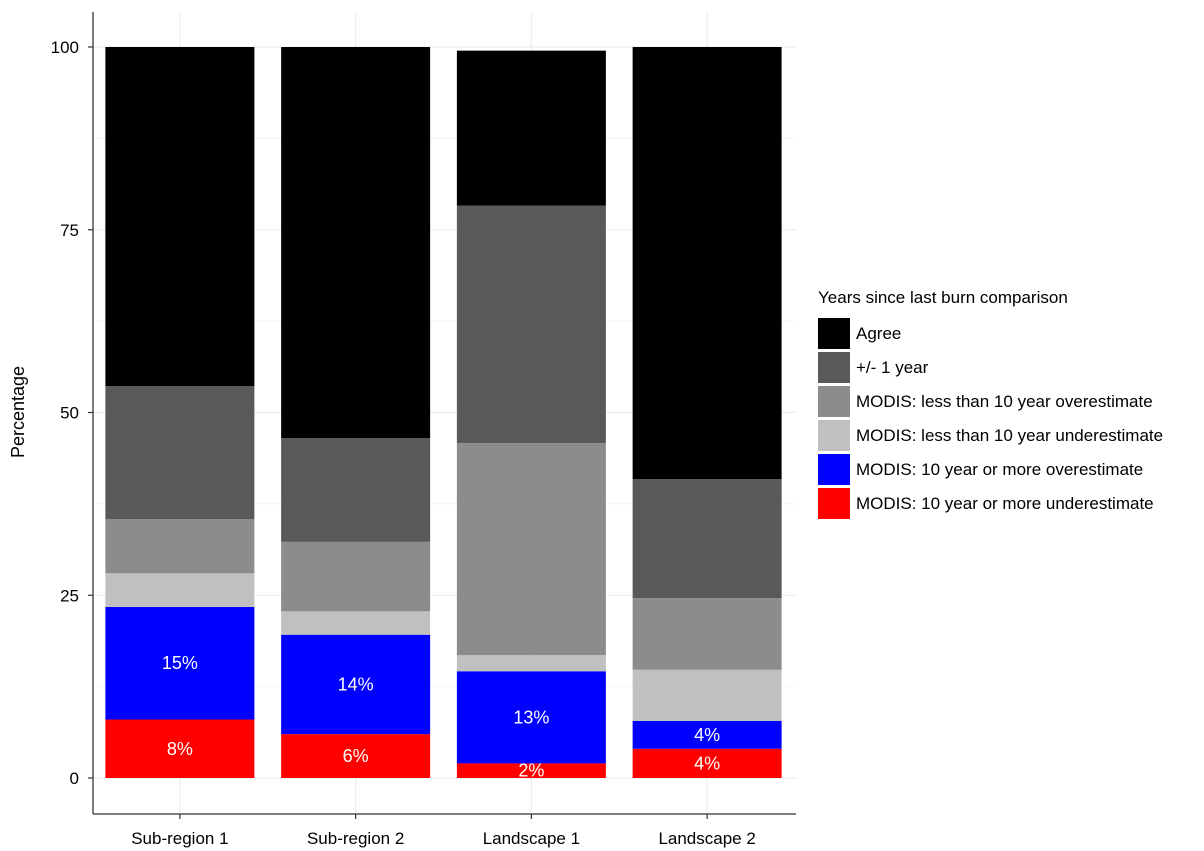  I want to click on data-label: 6%, so click(356, 756).